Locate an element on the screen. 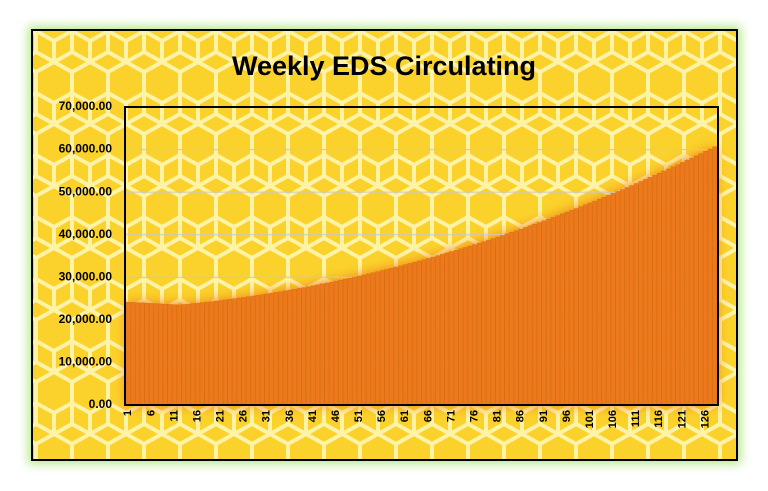 The height and width of the screenshot is (491, 768). y-tick-label: 50,000.00 is located at coordinates (86, 191).